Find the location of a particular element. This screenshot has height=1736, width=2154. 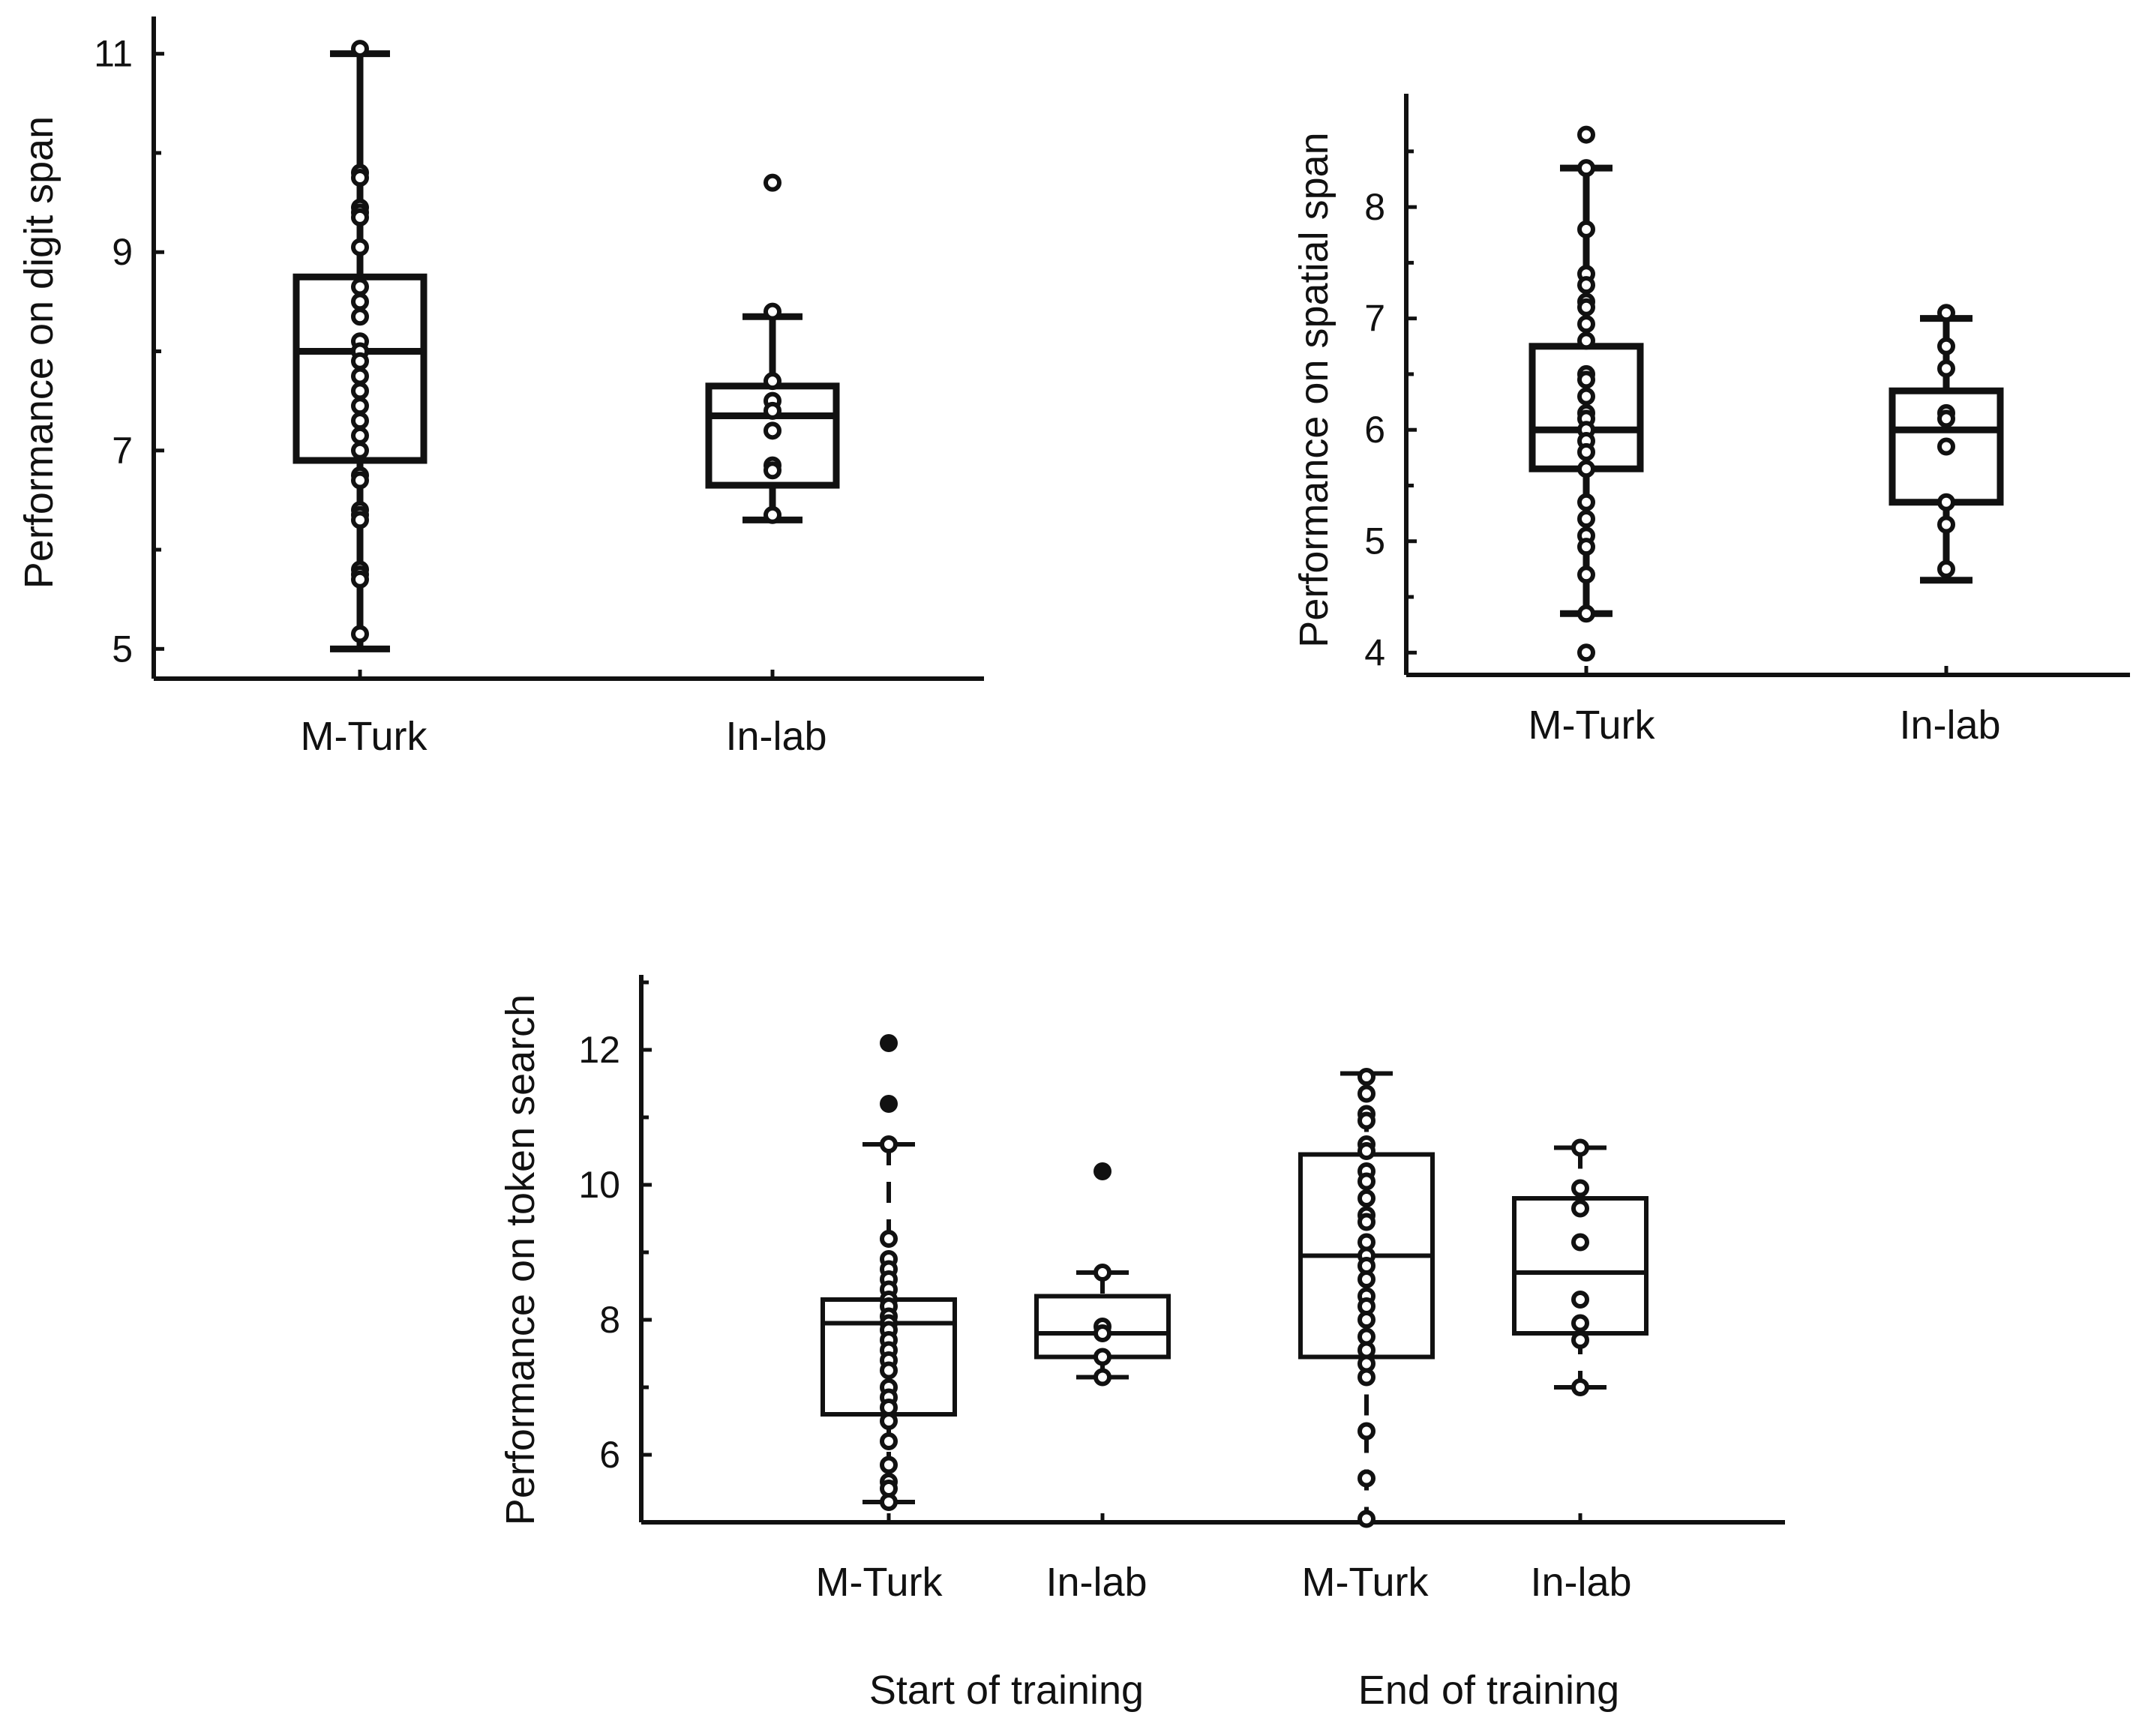

spatial-y-tick-label: 8 is located at coordinates (1374, 207).